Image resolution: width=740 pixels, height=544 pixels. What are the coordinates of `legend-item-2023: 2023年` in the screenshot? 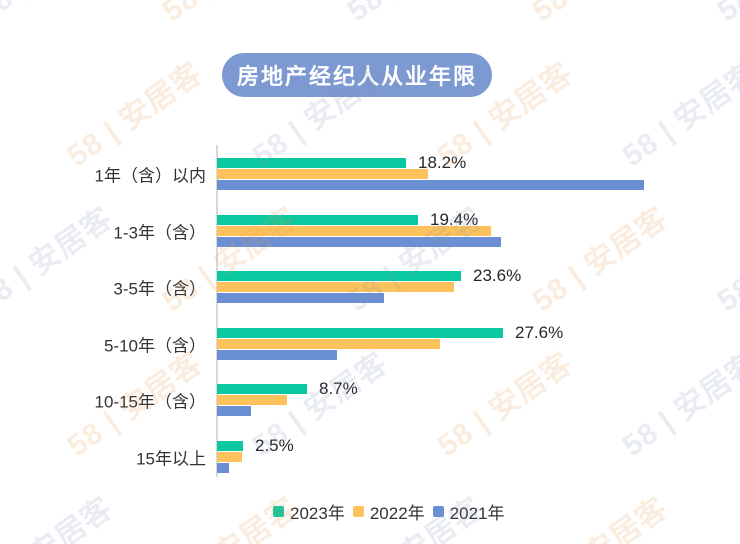 It's located at (309, 511).